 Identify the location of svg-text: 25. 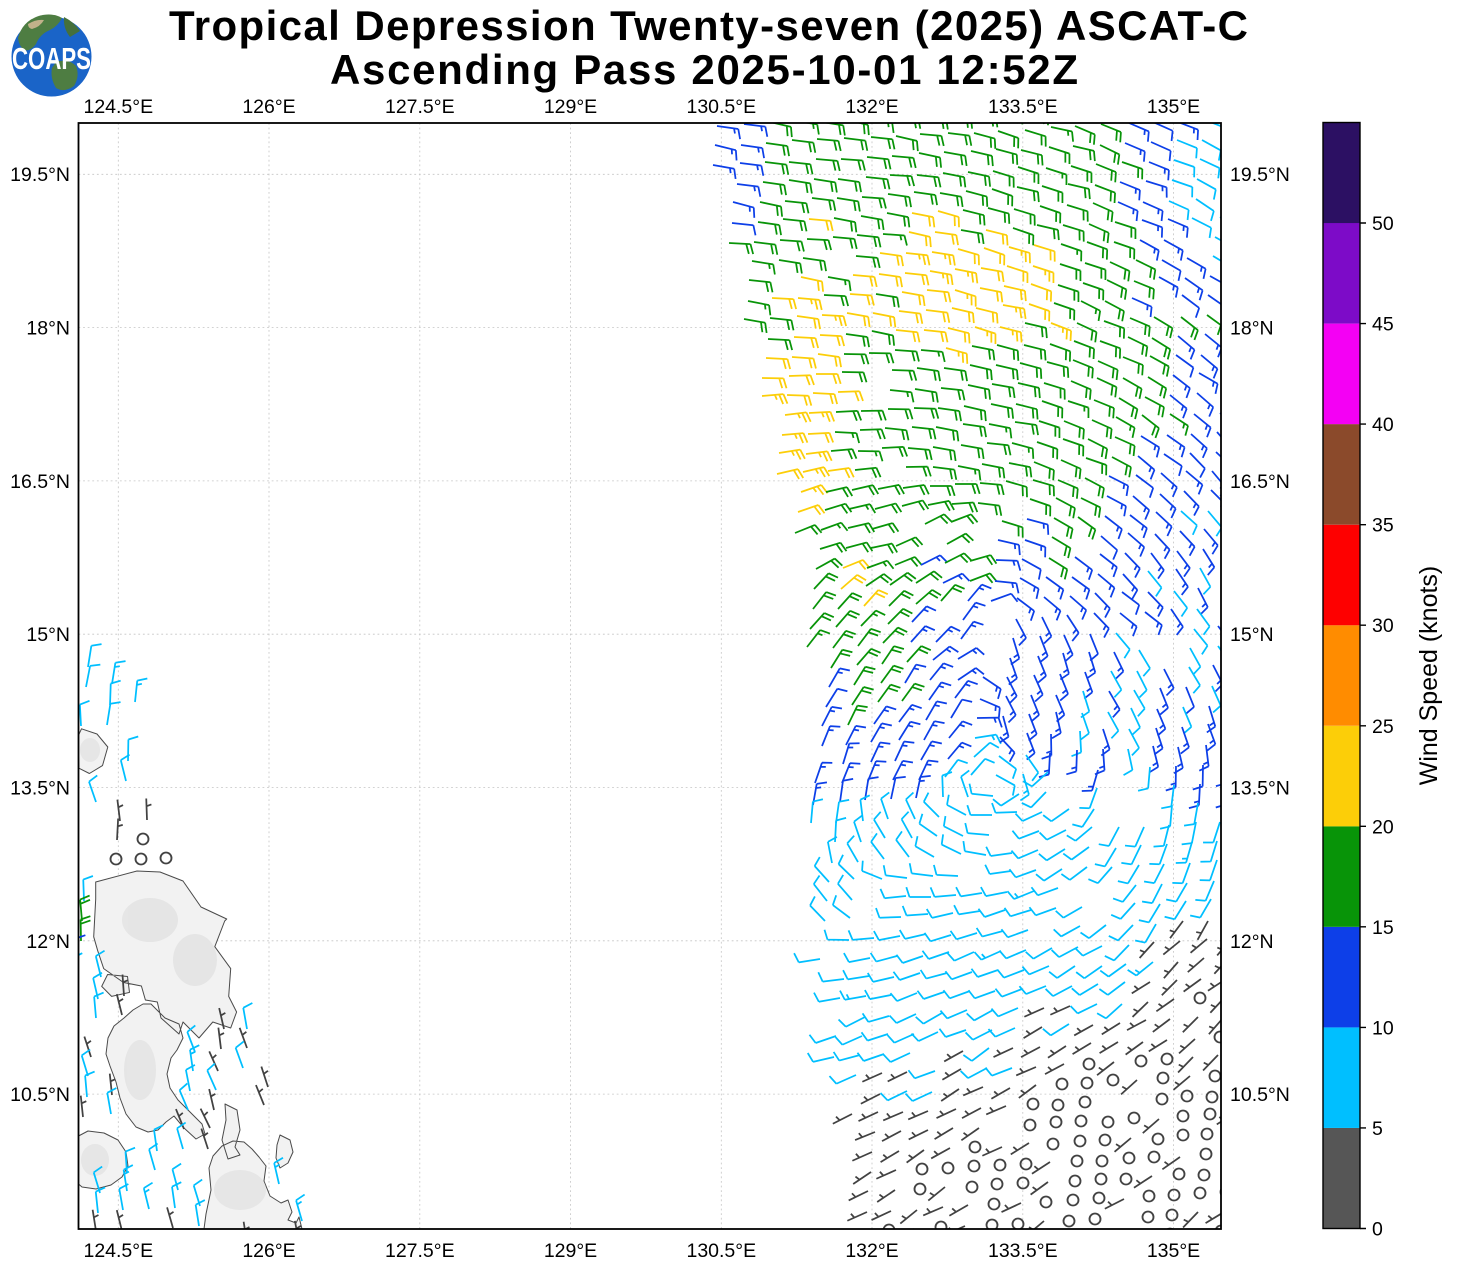
(1383, 727).